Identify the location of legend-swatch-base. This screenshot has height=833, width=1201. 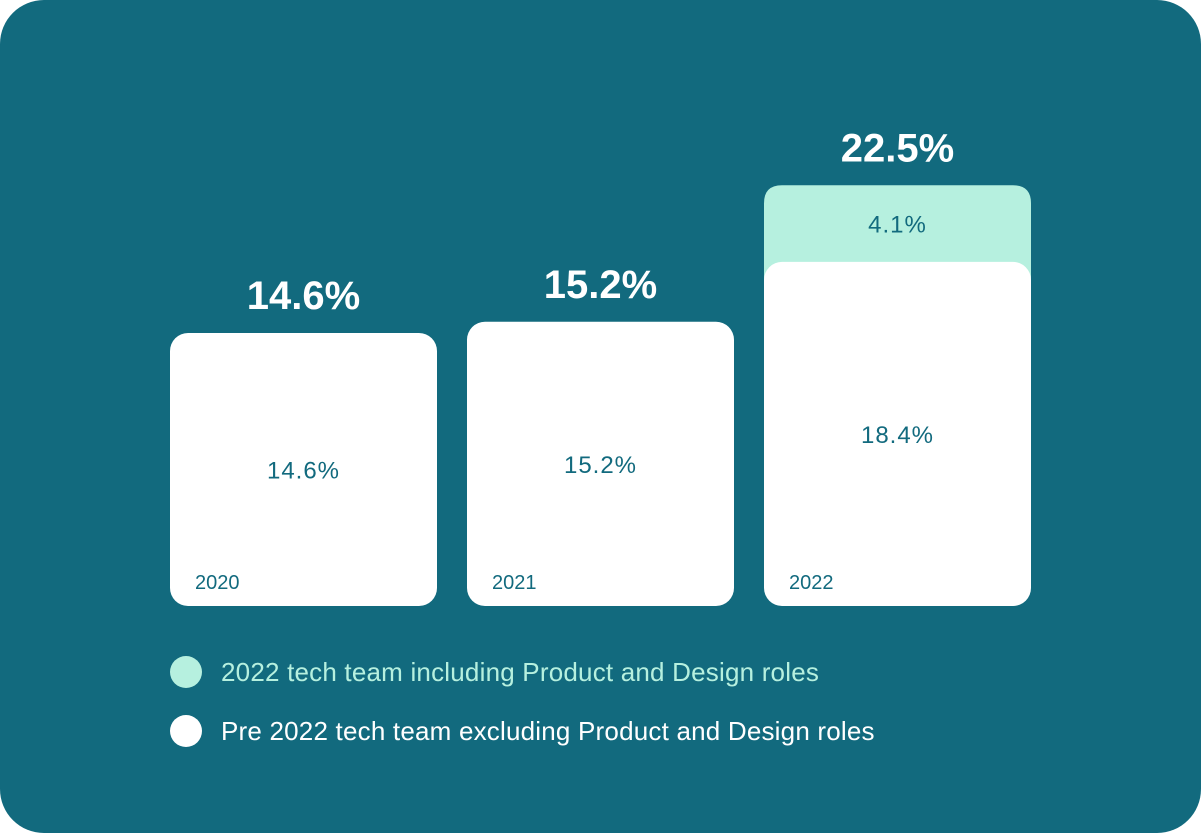
(186, 731).